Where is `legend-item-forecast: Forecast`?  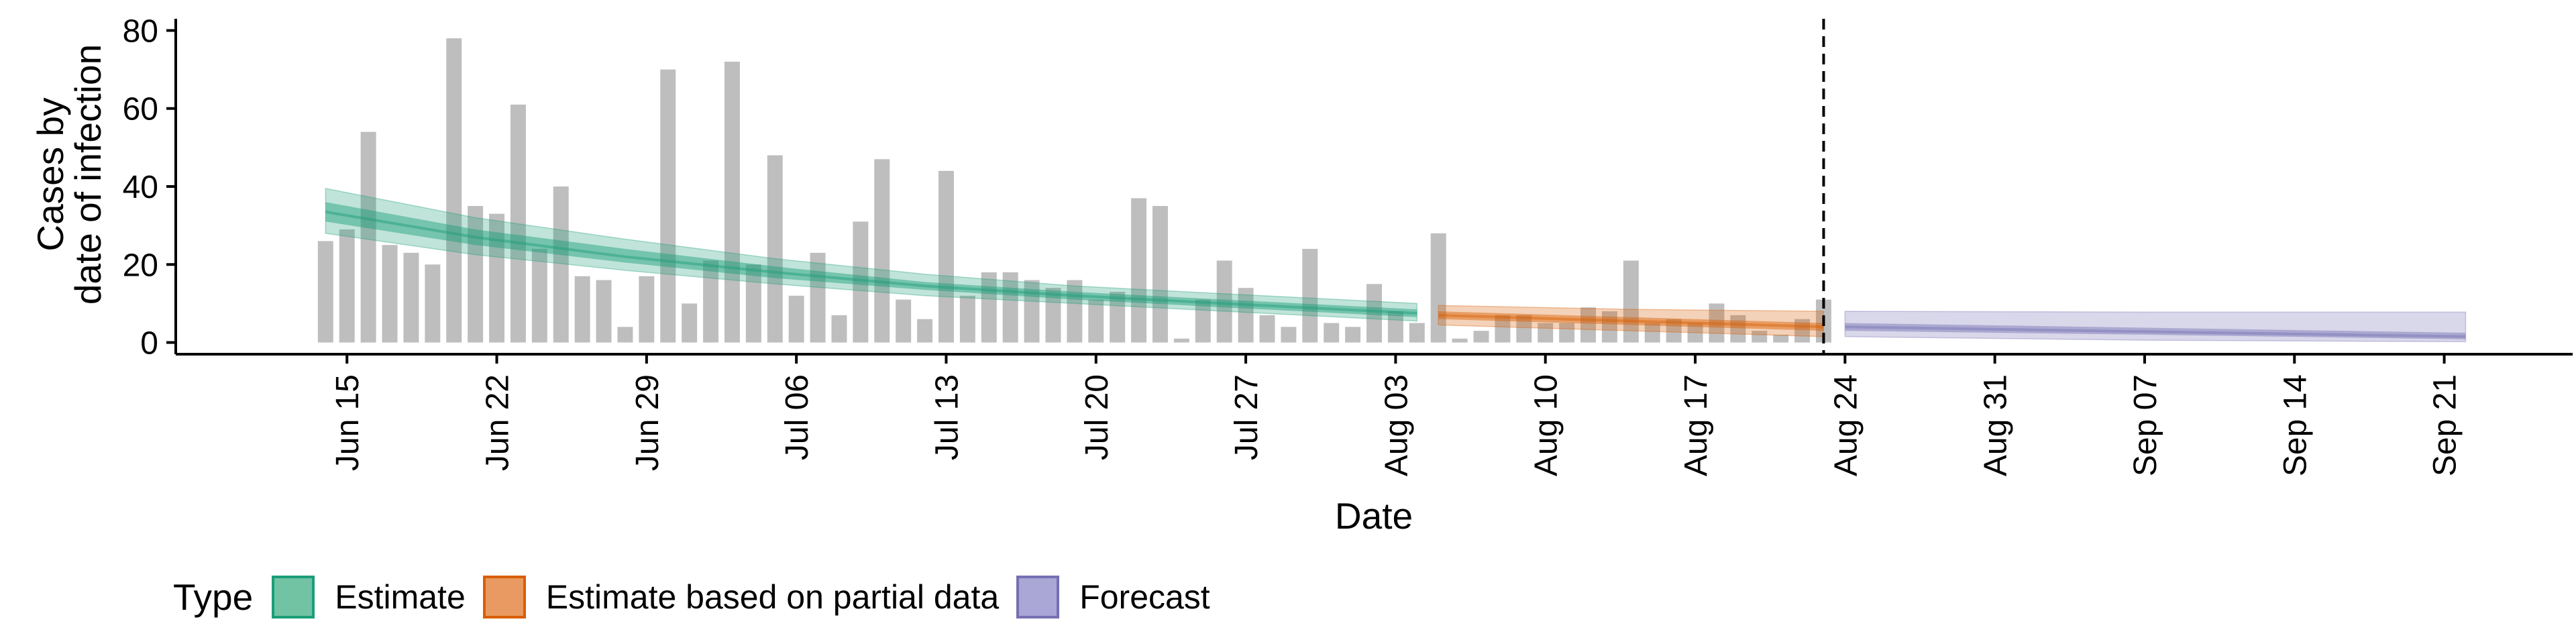
legend-item-forecast: Forecast is located at coordinates (1113, 597).